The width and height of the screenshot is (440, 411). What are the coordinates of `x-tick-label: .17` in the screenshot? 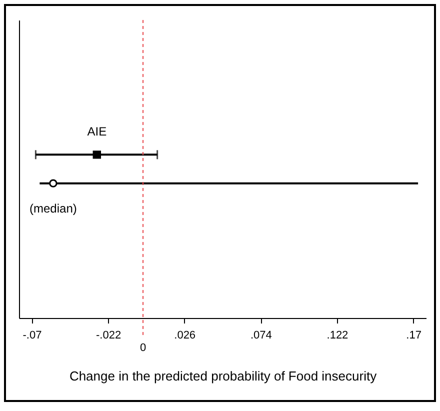 It's located at (414, 336).